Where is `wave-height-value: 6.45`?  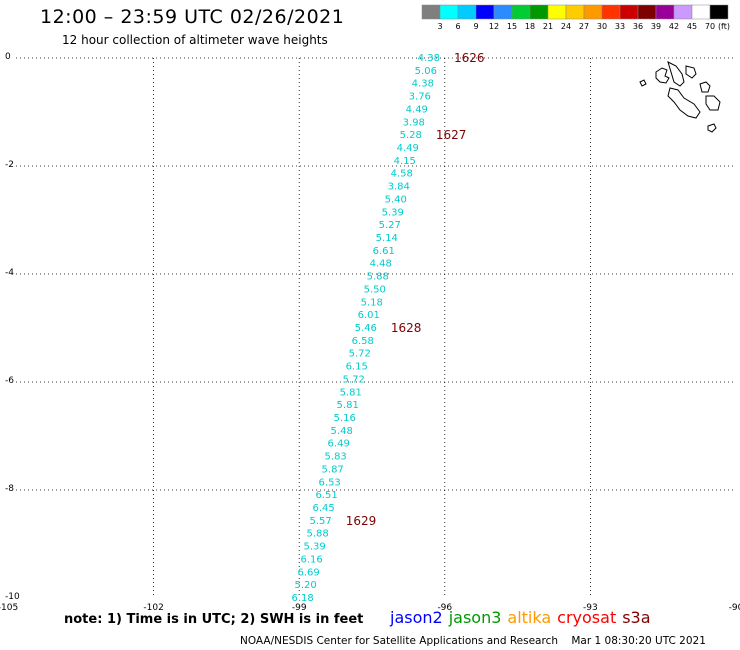 wave-height-value: 6.45 is located at coordinates (324, 508).